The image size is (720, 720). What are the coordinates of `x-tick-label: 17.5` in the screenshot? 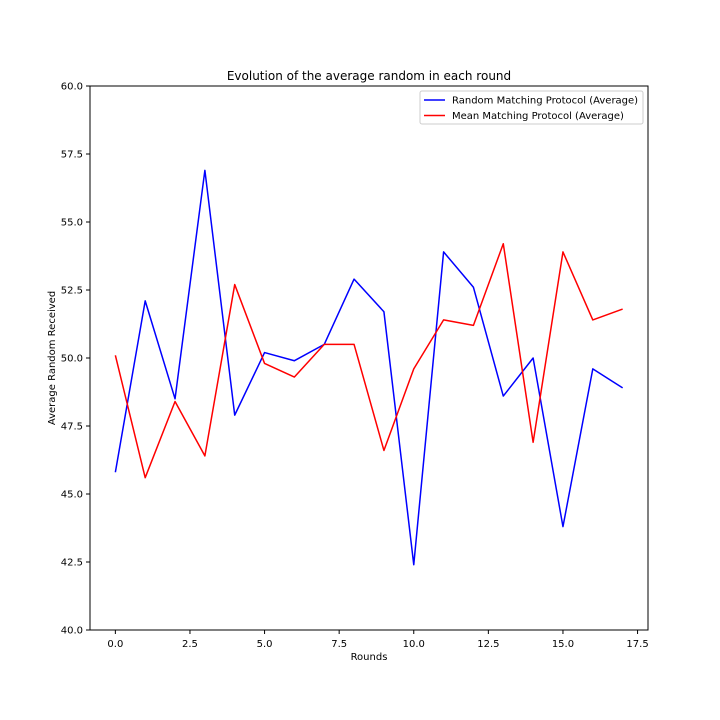 It's located at (637, 644).